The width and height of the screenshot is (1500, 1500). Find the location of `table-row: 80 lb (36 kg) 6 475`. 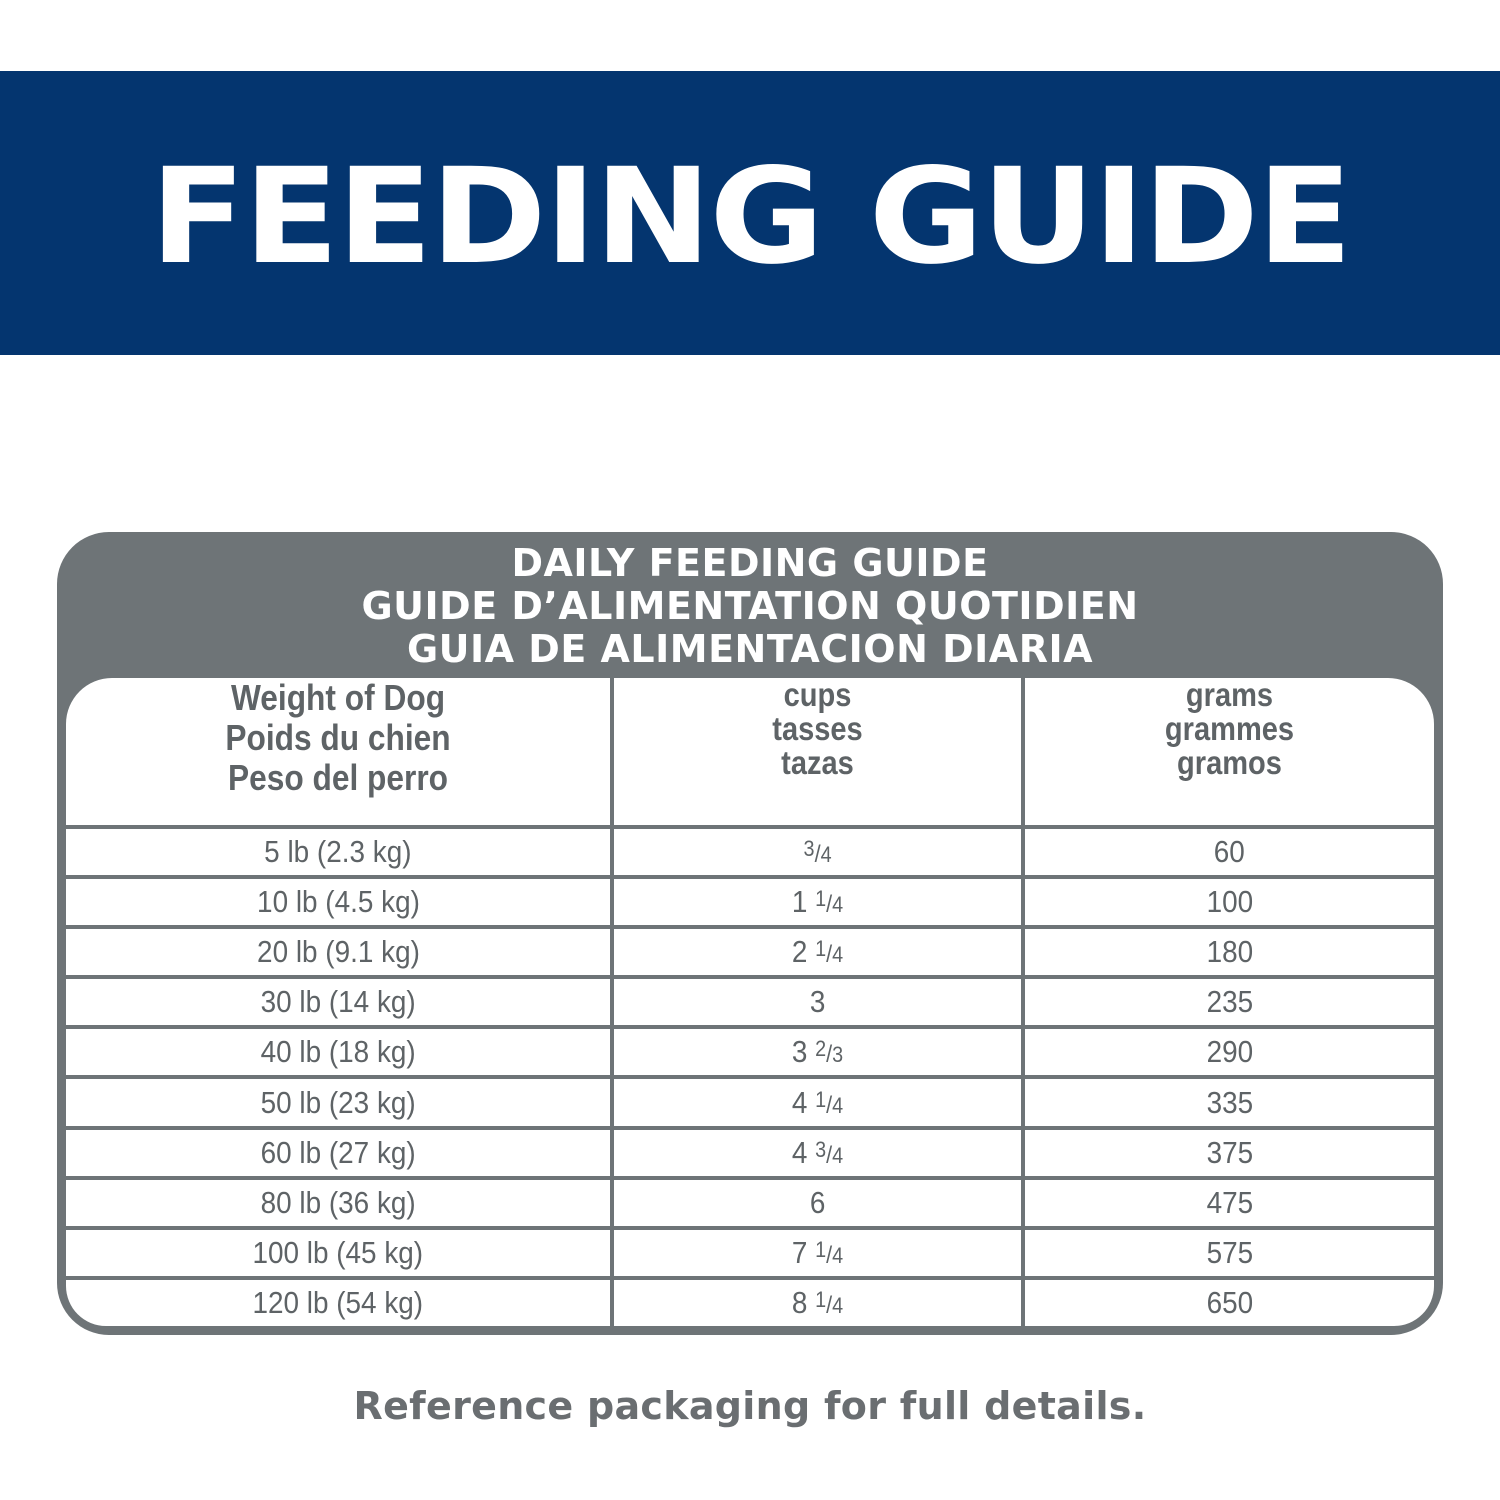

table-row: 80 lb (36 kg) 6 475 is located at coordinates (750, 1201).